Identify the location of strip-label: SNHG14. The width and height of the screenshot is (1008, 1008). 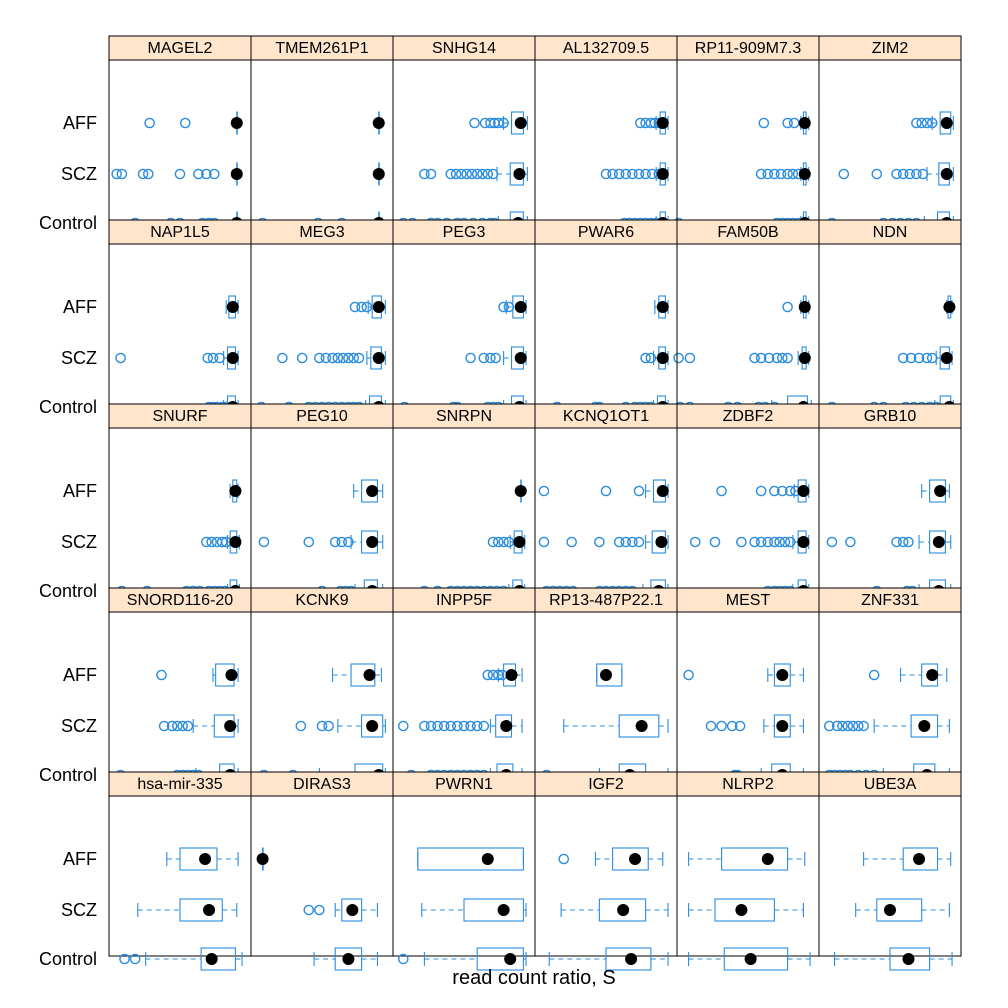
(464, 48).